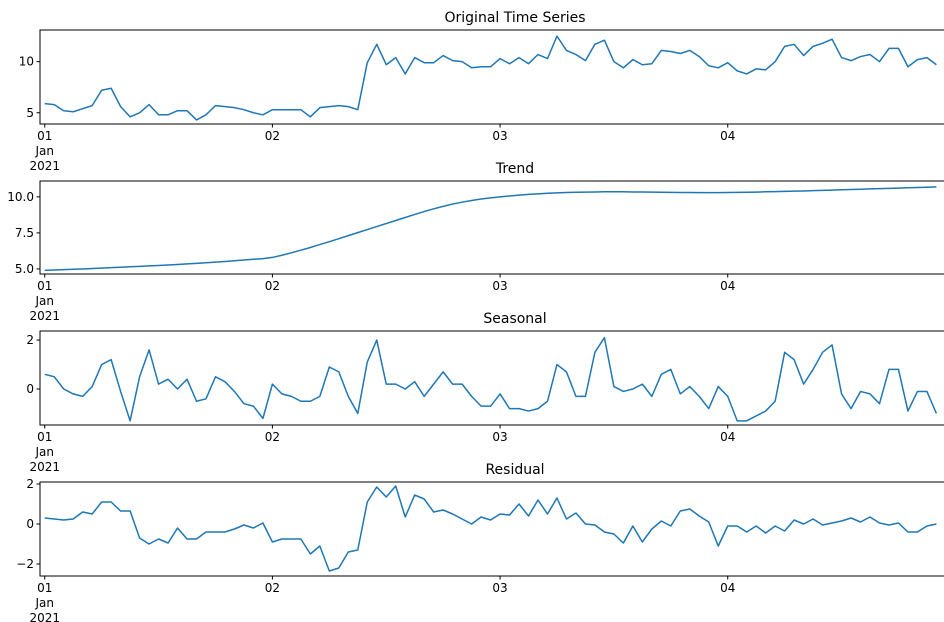 This screenshot has height=622, width=944. What do you see at coordinates (24, 269) in the screenshot?
I see `y-tick-label: 5.0` at bounding box center [24, 269].